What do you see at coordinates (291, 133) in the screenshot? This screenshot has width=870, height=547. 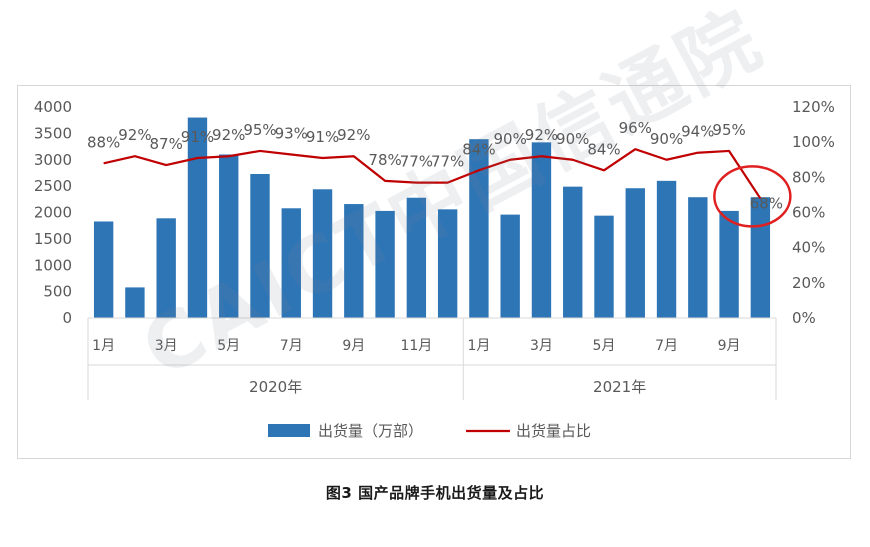 I see `line-data-label: 93%` at bounding box center [291, 133].